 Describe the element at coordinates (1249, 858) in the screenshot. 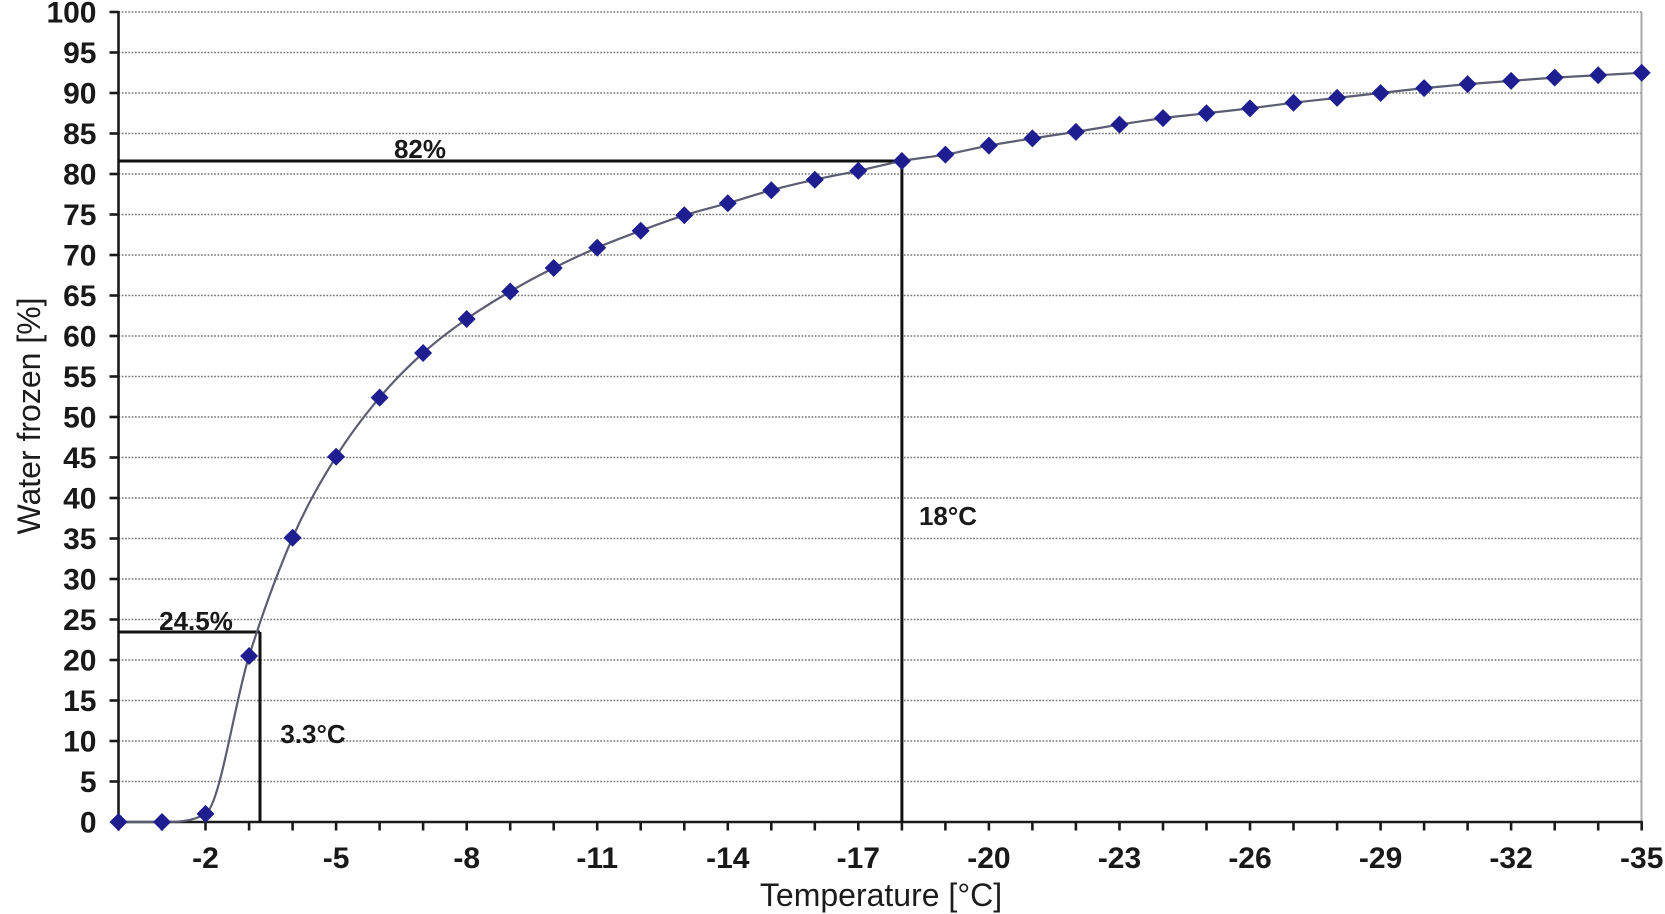

I see `svg-text: -26` at that location.